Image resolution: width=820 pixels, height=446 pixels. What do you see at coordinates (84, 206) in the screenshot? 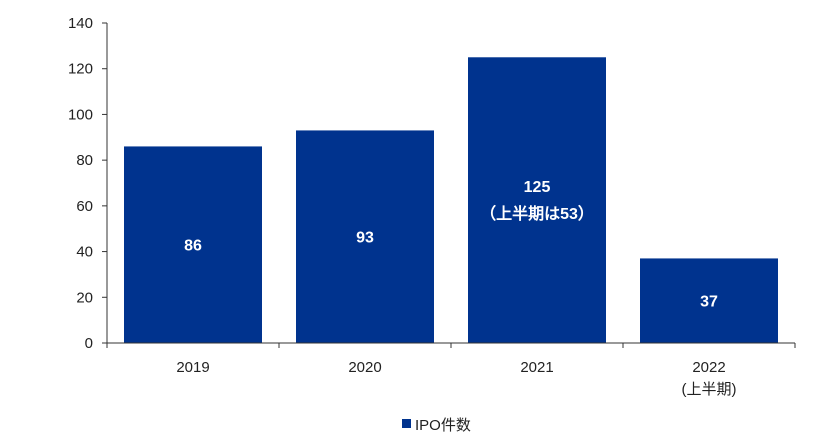
I see `y-tick-label: 60` at bounding box center [84, 206].